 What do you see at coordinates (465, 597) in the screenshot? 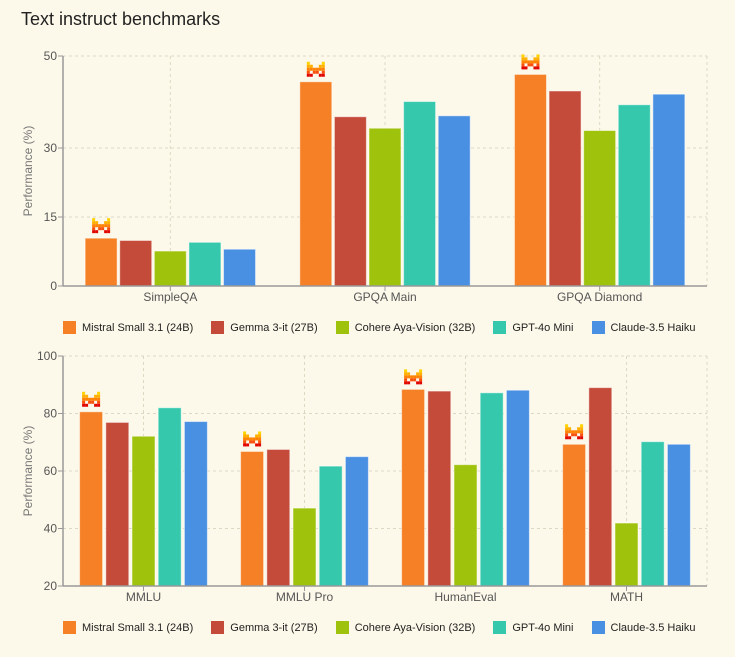
I see `x-tick-label: HumanEval` at bounding box center [465, 597].